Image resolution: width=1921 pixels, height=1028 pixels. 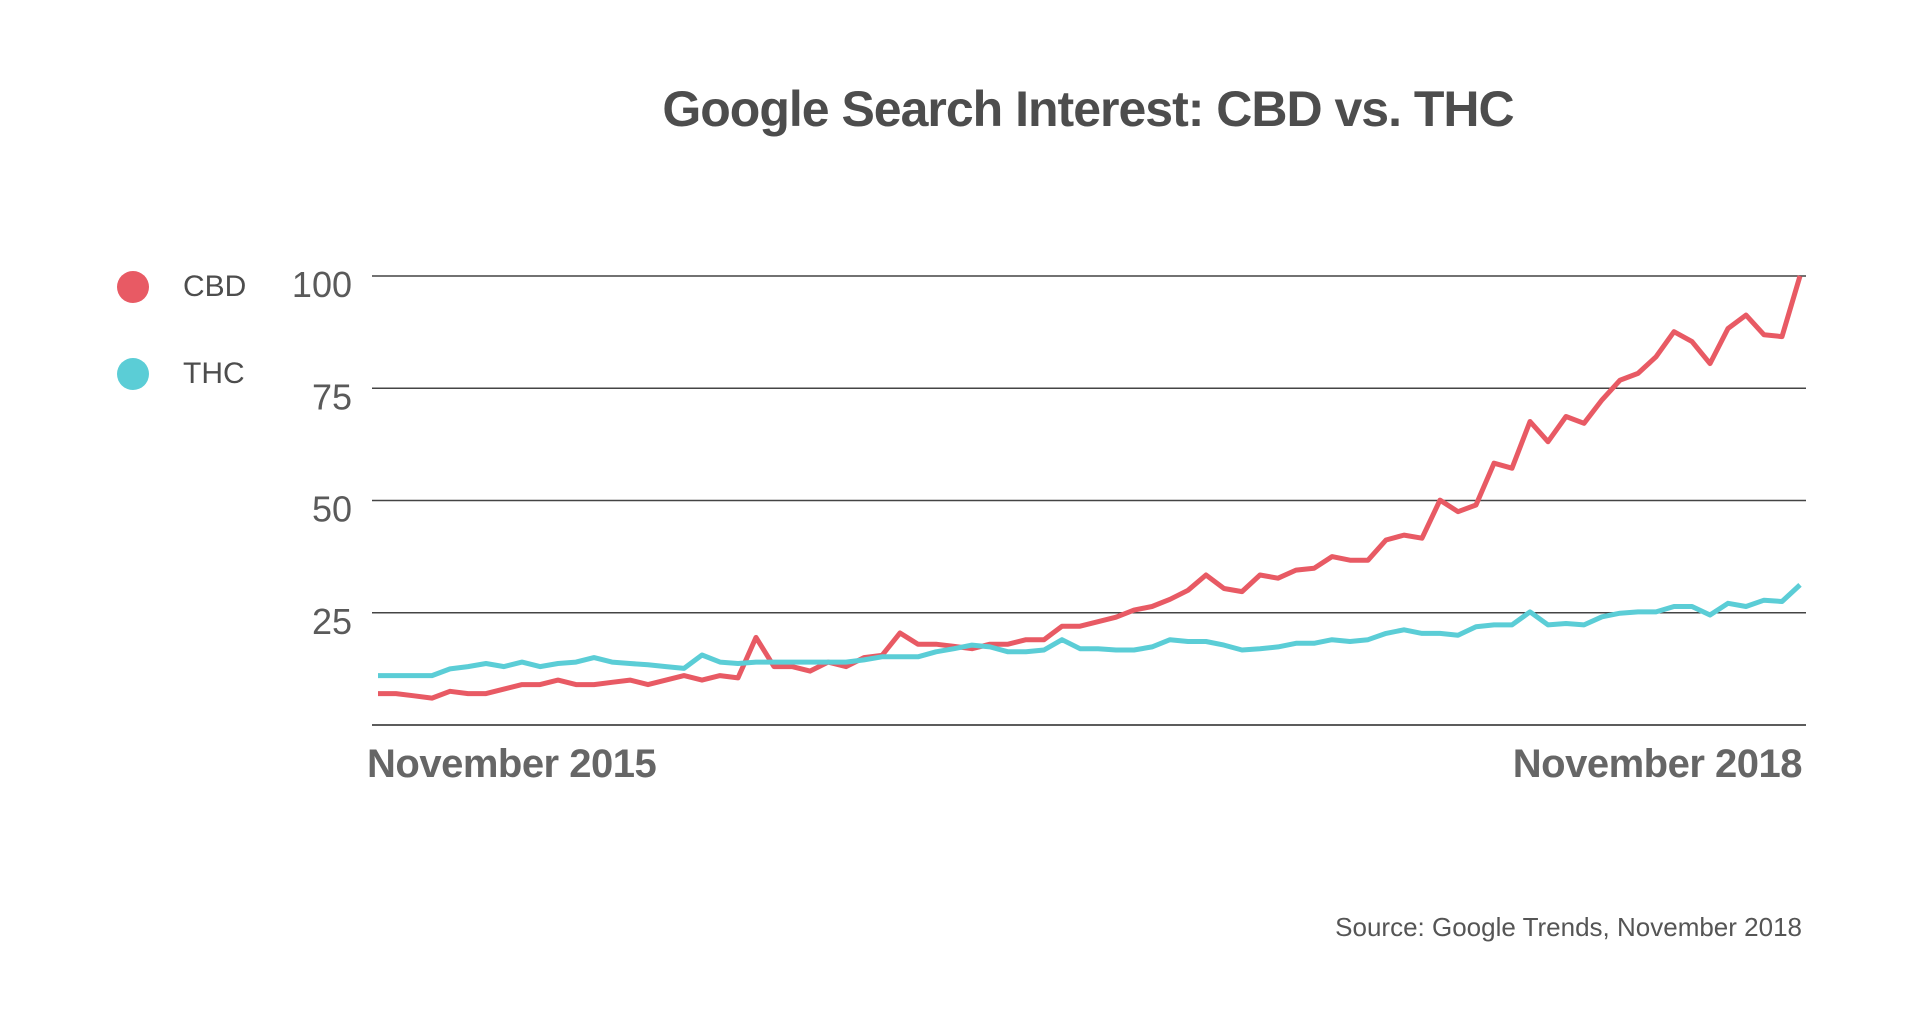 What do you see at coordinates (332, 621) in the screenshot?
I see `y-tick-label-25: 25` at bounding box center [332, 621].